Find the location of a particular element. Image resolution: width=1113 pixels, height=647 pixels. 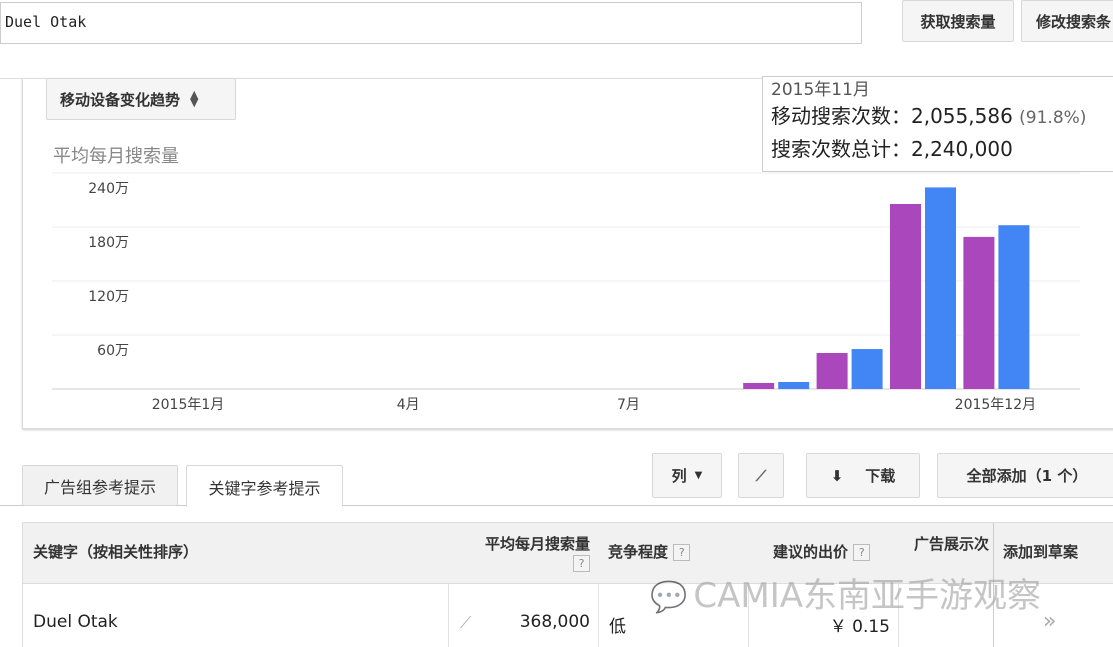

add-button: » is located at coordinates (1050, 621).